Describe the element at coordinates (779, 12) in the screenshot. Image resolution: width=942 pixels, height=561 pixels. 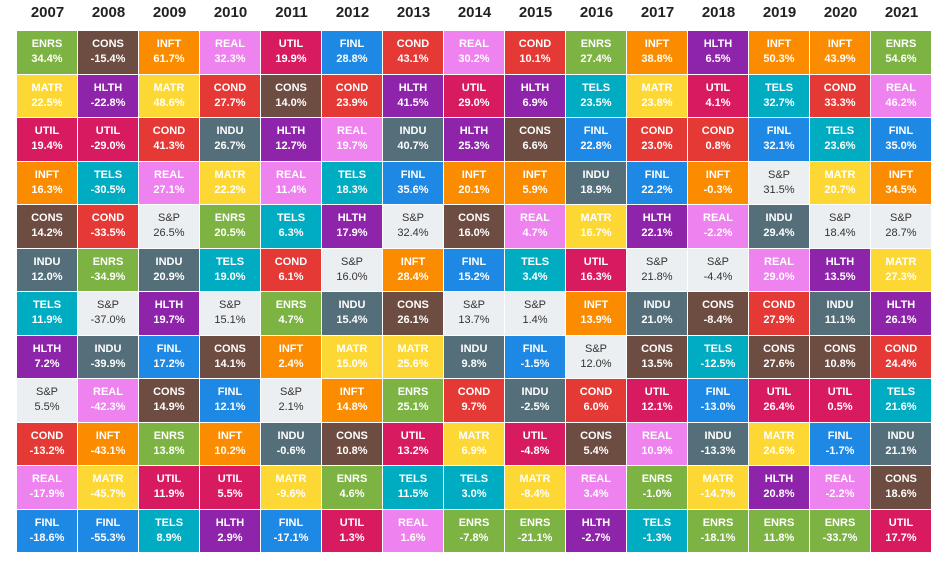
I see `year-header: 2019` at that location.